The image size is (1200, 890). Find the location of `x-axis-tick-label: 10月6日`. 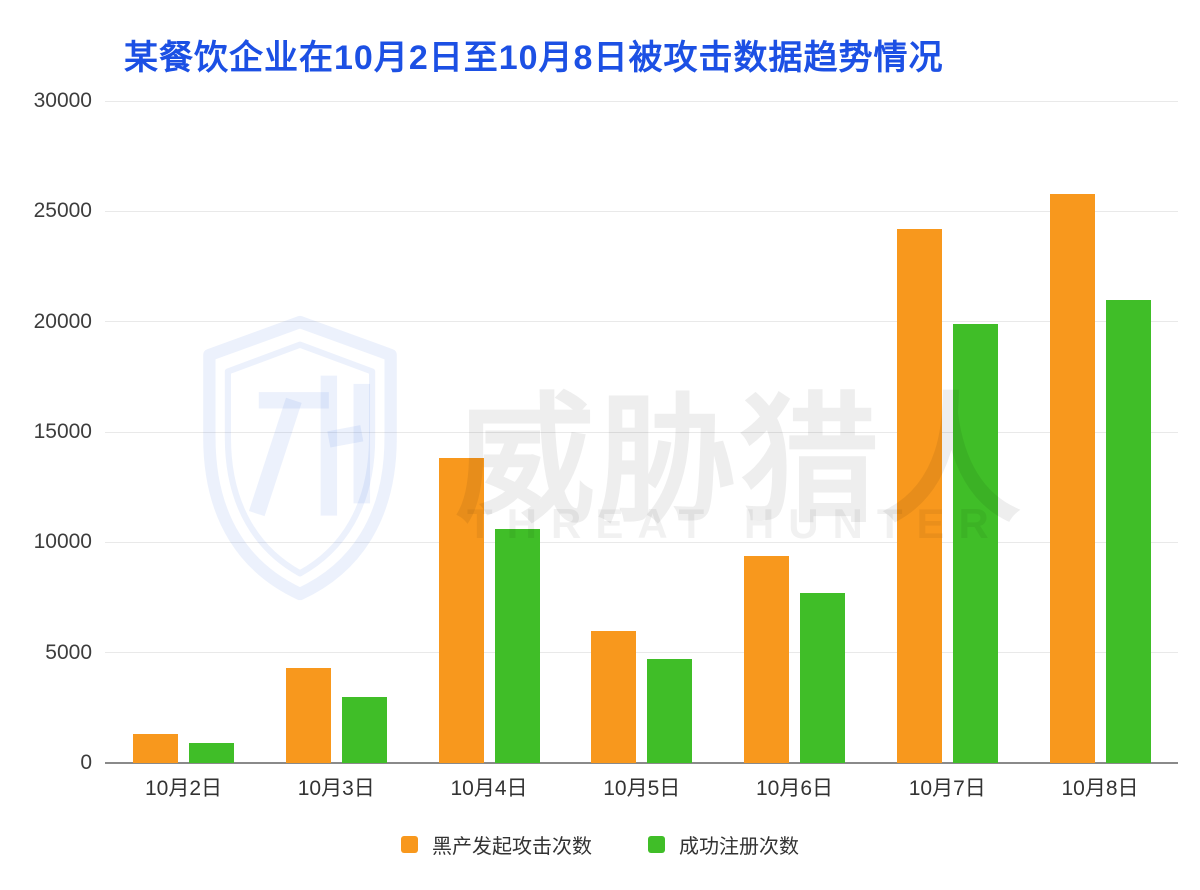

x-axis-tick-label: 10月6日 is located at coordinates (794, 788).